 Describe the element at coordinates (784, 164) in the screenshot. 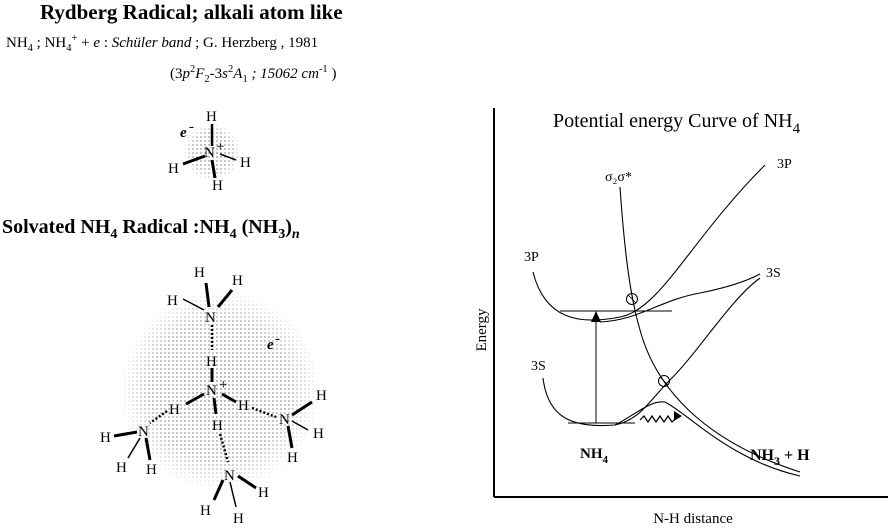

I see `label-3p-right: 3P` at that location.